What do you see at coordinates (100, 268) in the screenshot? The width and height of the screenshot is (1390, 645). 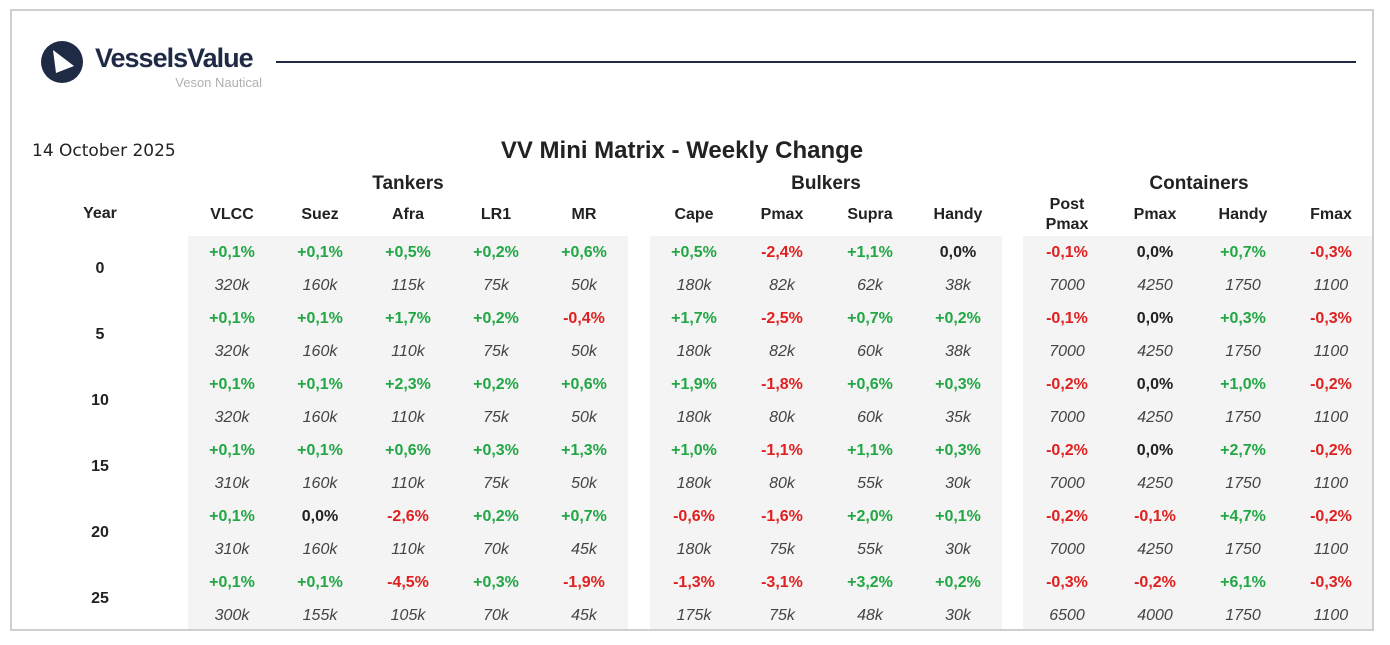 I see `year-cell: 0` at bounding box center [100, 268].